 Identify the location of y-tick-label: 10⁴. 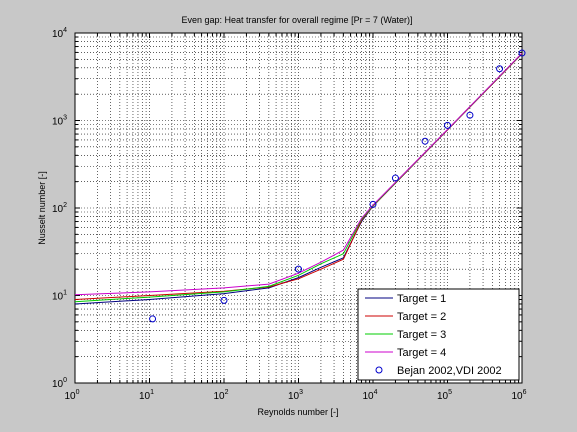
(59, 33).